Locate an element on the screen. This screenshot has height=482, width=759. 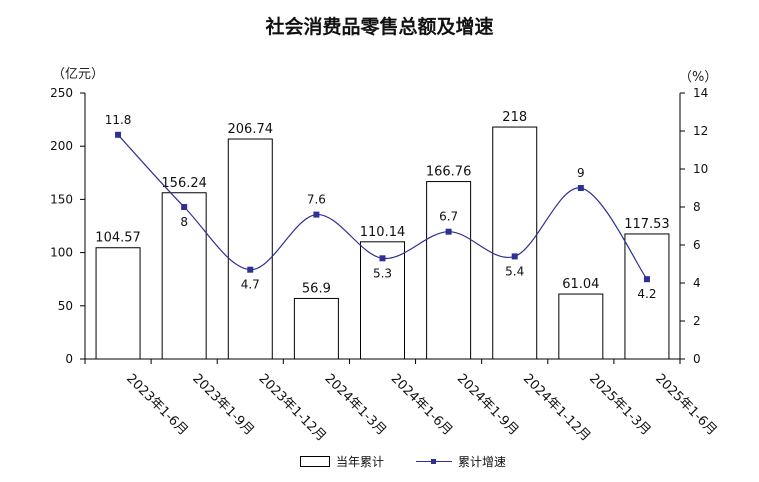
growth-value-label: 11.8 is located at coordinates (118, 120).